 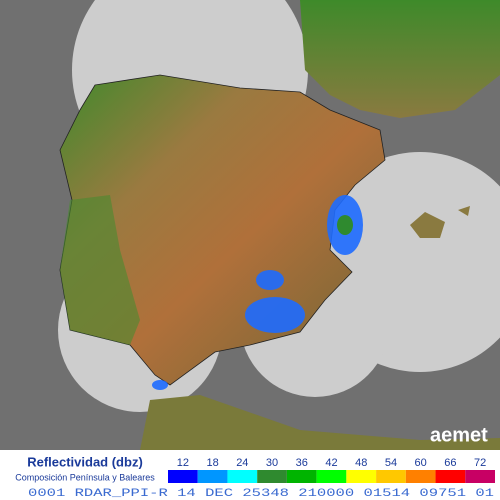 What do you see at coordinates (100, 270) in the screenshot?
I see `portugal` at bounding box center [100, 270].